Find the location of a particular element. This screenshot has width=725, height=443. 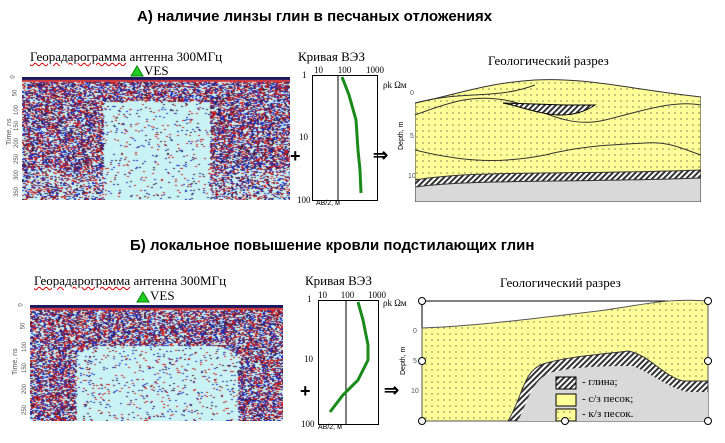

ves-a-title: Кривая ВЭЗ is located at coordinates (332, 56).